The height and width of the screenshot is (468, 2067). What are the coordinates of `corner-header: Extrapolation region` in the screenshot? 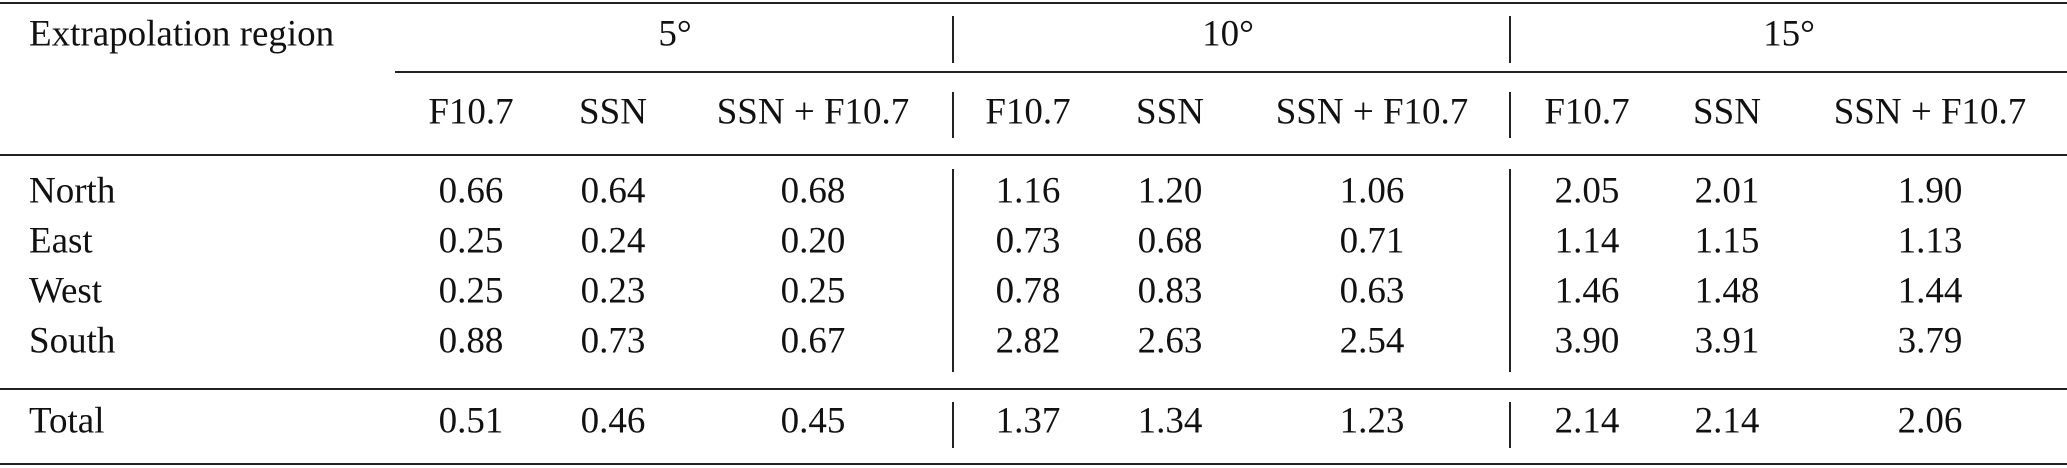 It's located at (181, 33).